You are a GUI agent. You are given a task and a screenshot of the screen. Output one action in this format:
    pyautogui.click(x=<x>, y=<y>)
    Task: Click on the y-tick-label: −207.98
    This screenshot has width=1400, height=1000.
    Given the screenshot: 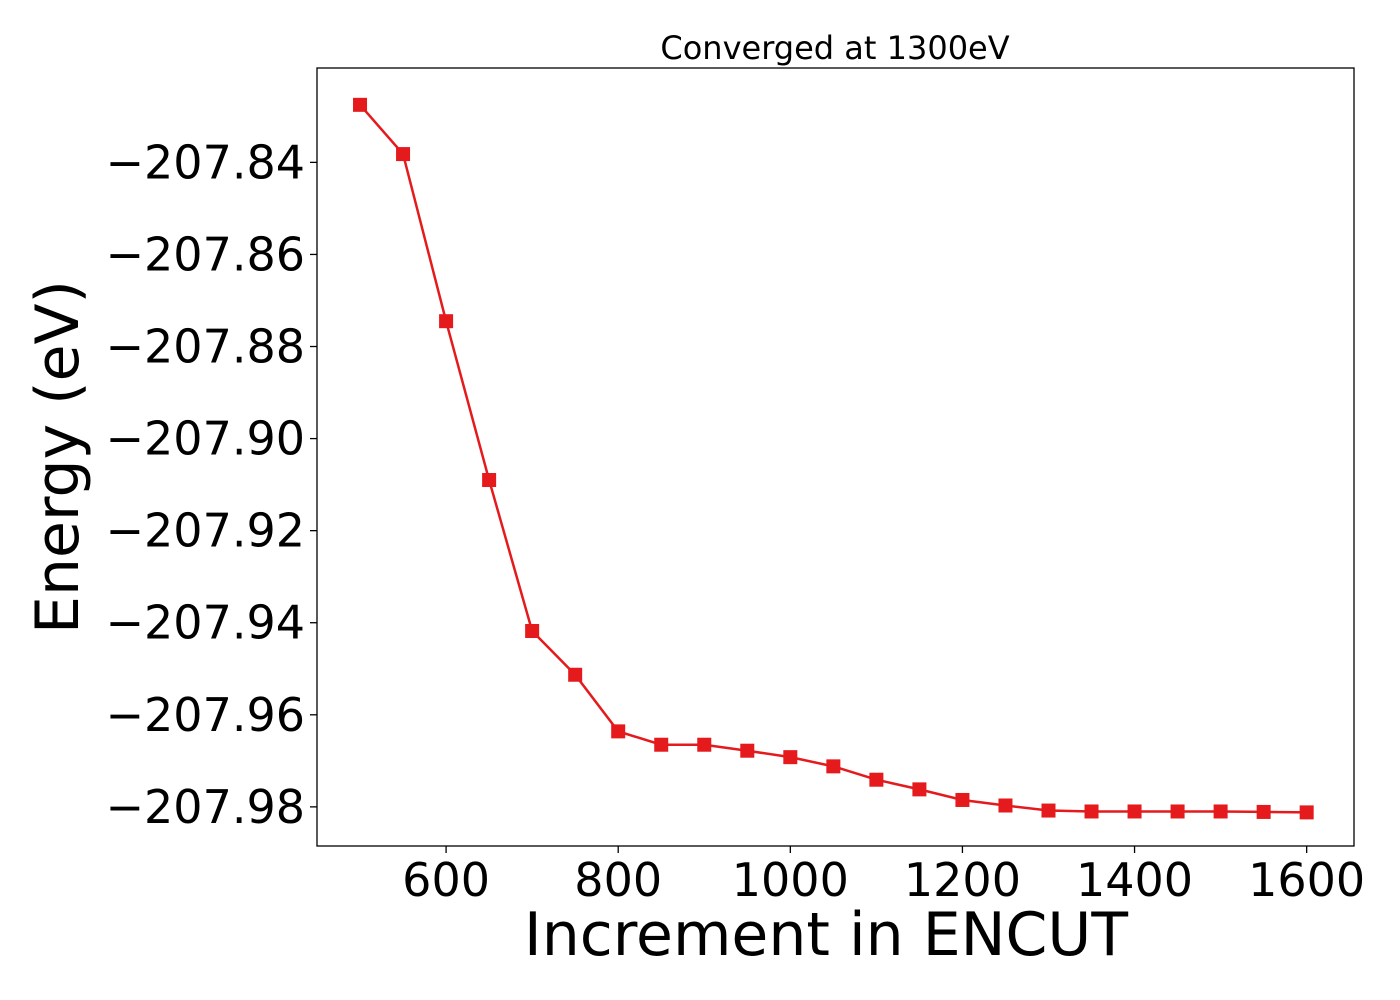 What is the action you would take?
    pyautogui.click(x=206, y=807)
    